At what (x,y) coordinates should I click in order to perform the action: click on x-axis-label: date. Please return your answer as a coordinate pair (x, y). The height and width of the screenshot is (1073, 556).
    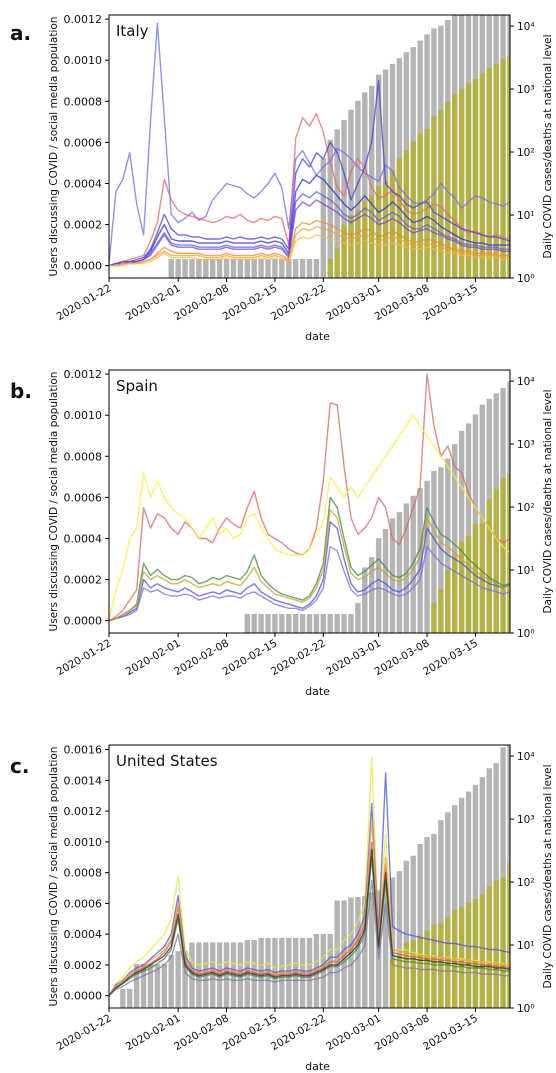
    Looking at the image, I should click on (317, 691).